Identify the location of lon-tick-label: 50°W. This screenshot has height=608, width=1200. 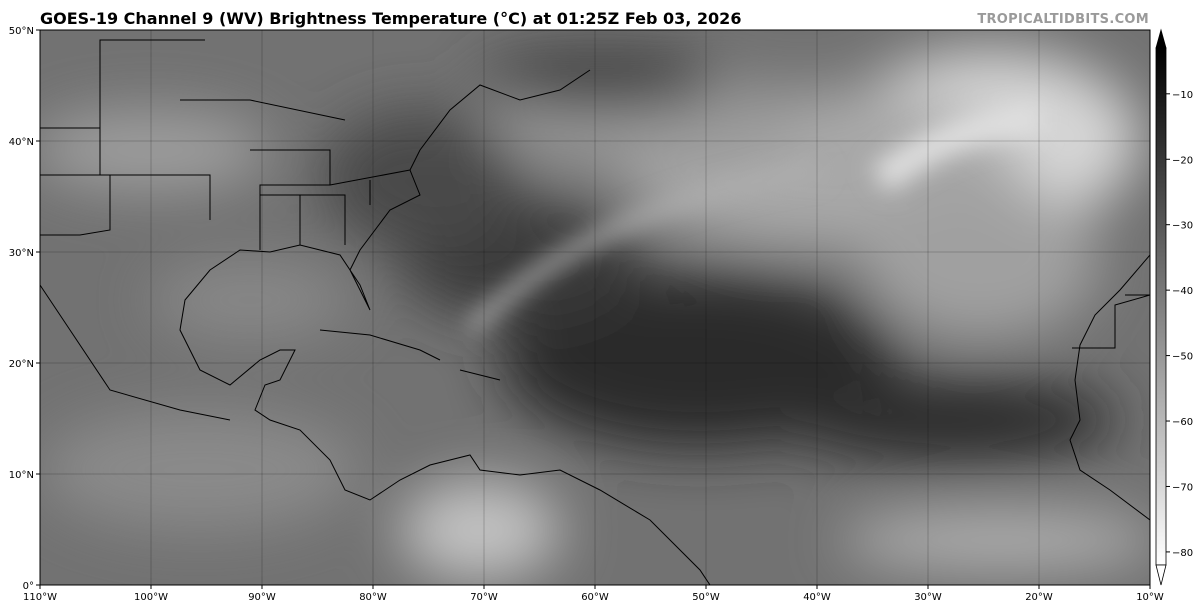
(706, 597).